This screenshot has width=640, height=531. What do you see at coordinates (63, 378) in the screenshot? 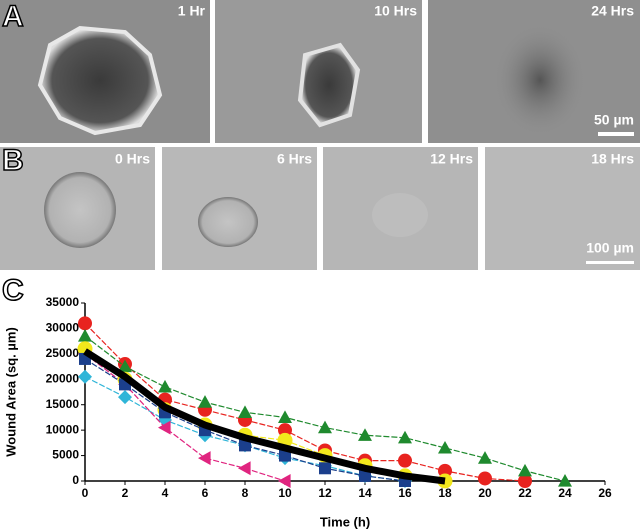
I see `y-tick-label: 20000` at bounding box center [63, 378].